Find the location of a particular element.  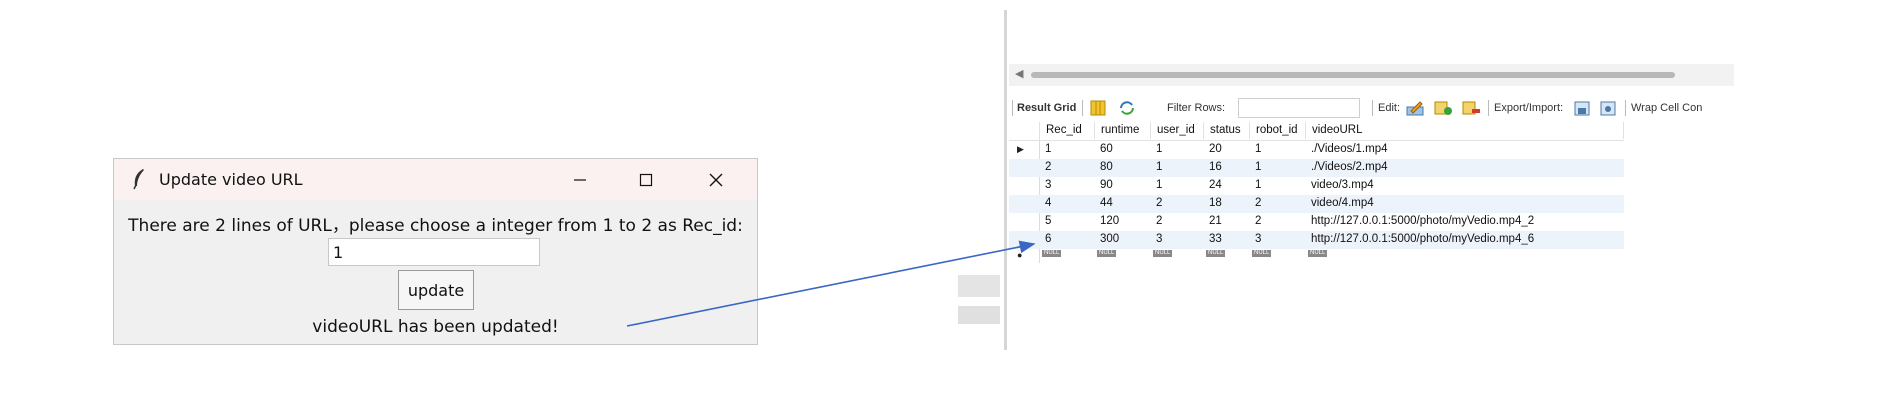

new-row-icon: ● is located at coordinates (1020, 255).